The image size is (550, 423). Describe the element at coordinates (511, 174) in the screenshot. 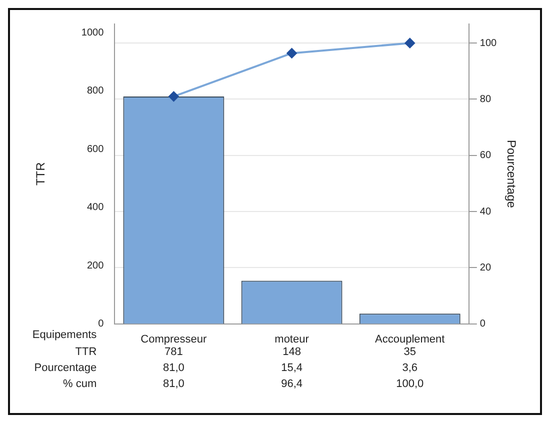

I see `y2-axis-title: Pourcentage` at that location.